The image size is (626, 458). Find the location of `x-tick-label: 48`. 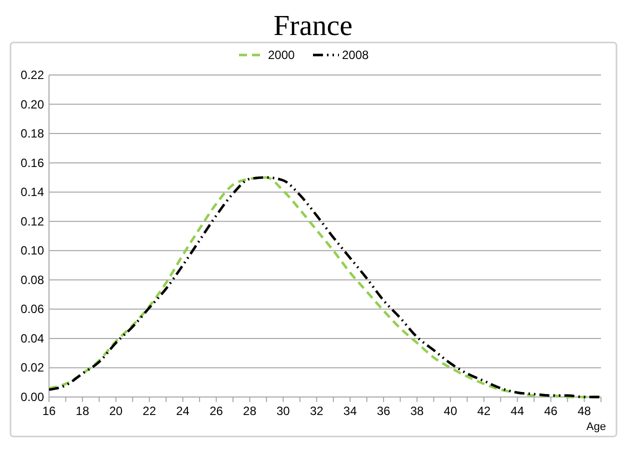

x-tick-label: 48 is located at coordinates (585, 411).